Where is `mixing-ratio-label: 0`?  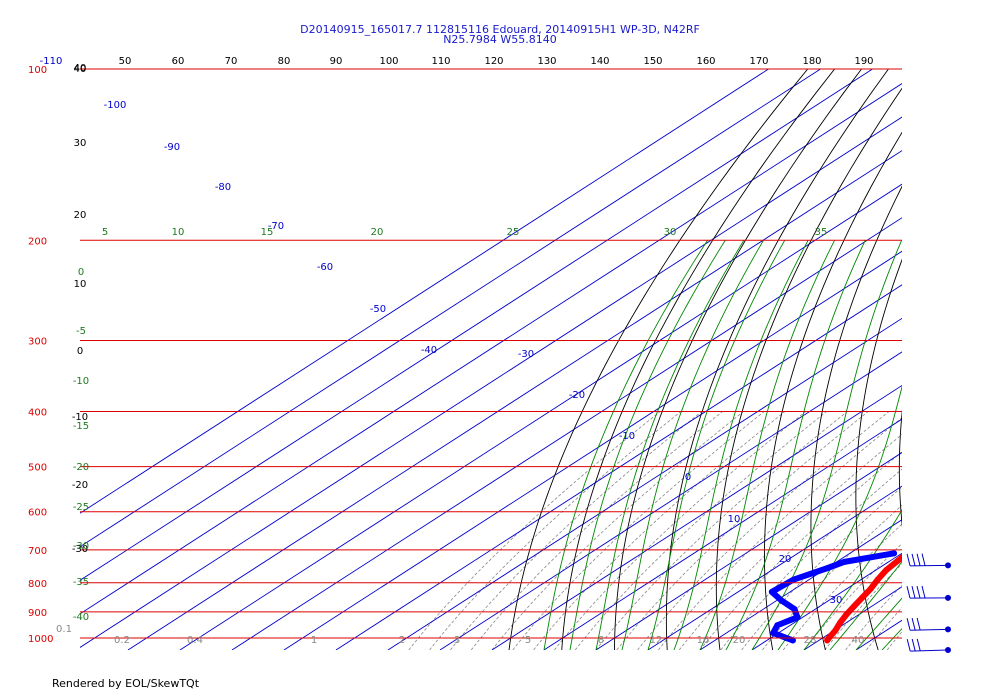
mixing-ratio-label: 0 is located at coordinates (81, 272).